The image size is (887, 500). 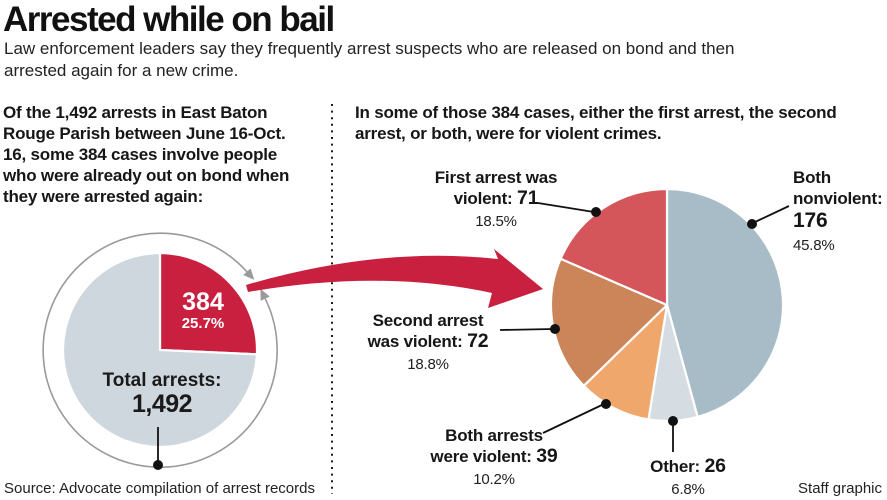 I want to click on label-pct: 6.8%, so click(x=688, y=489).